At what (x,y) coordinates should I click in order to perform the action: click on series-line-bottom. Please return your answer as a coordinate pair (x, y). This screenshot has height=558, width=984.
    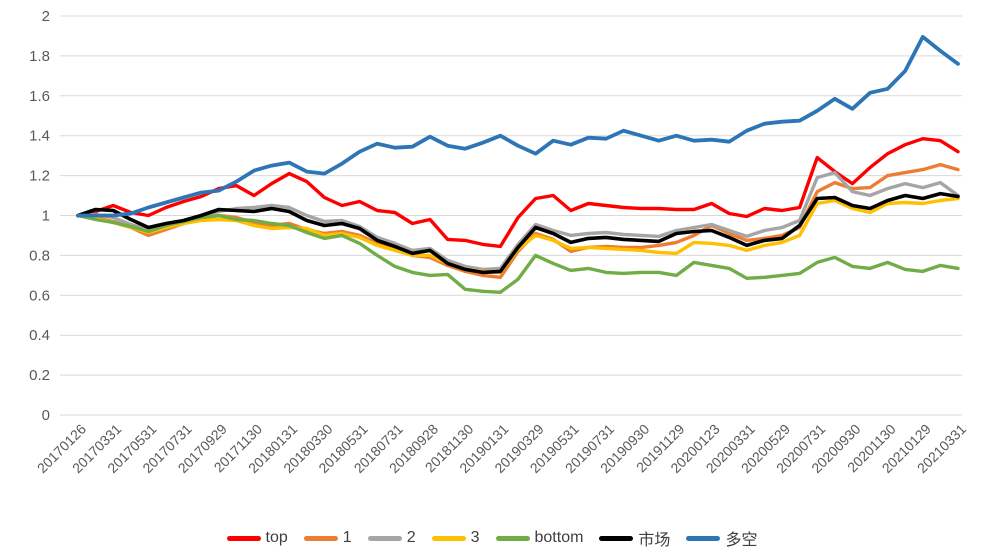
    Looking at the image, I should click on (518, 253).